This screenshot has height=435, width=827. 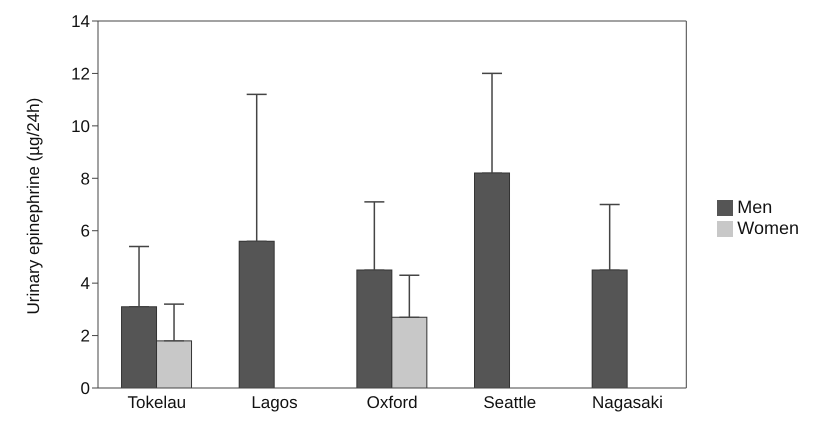 I want to click on x-tick-label: Seattle, so click(x=509, y=402).